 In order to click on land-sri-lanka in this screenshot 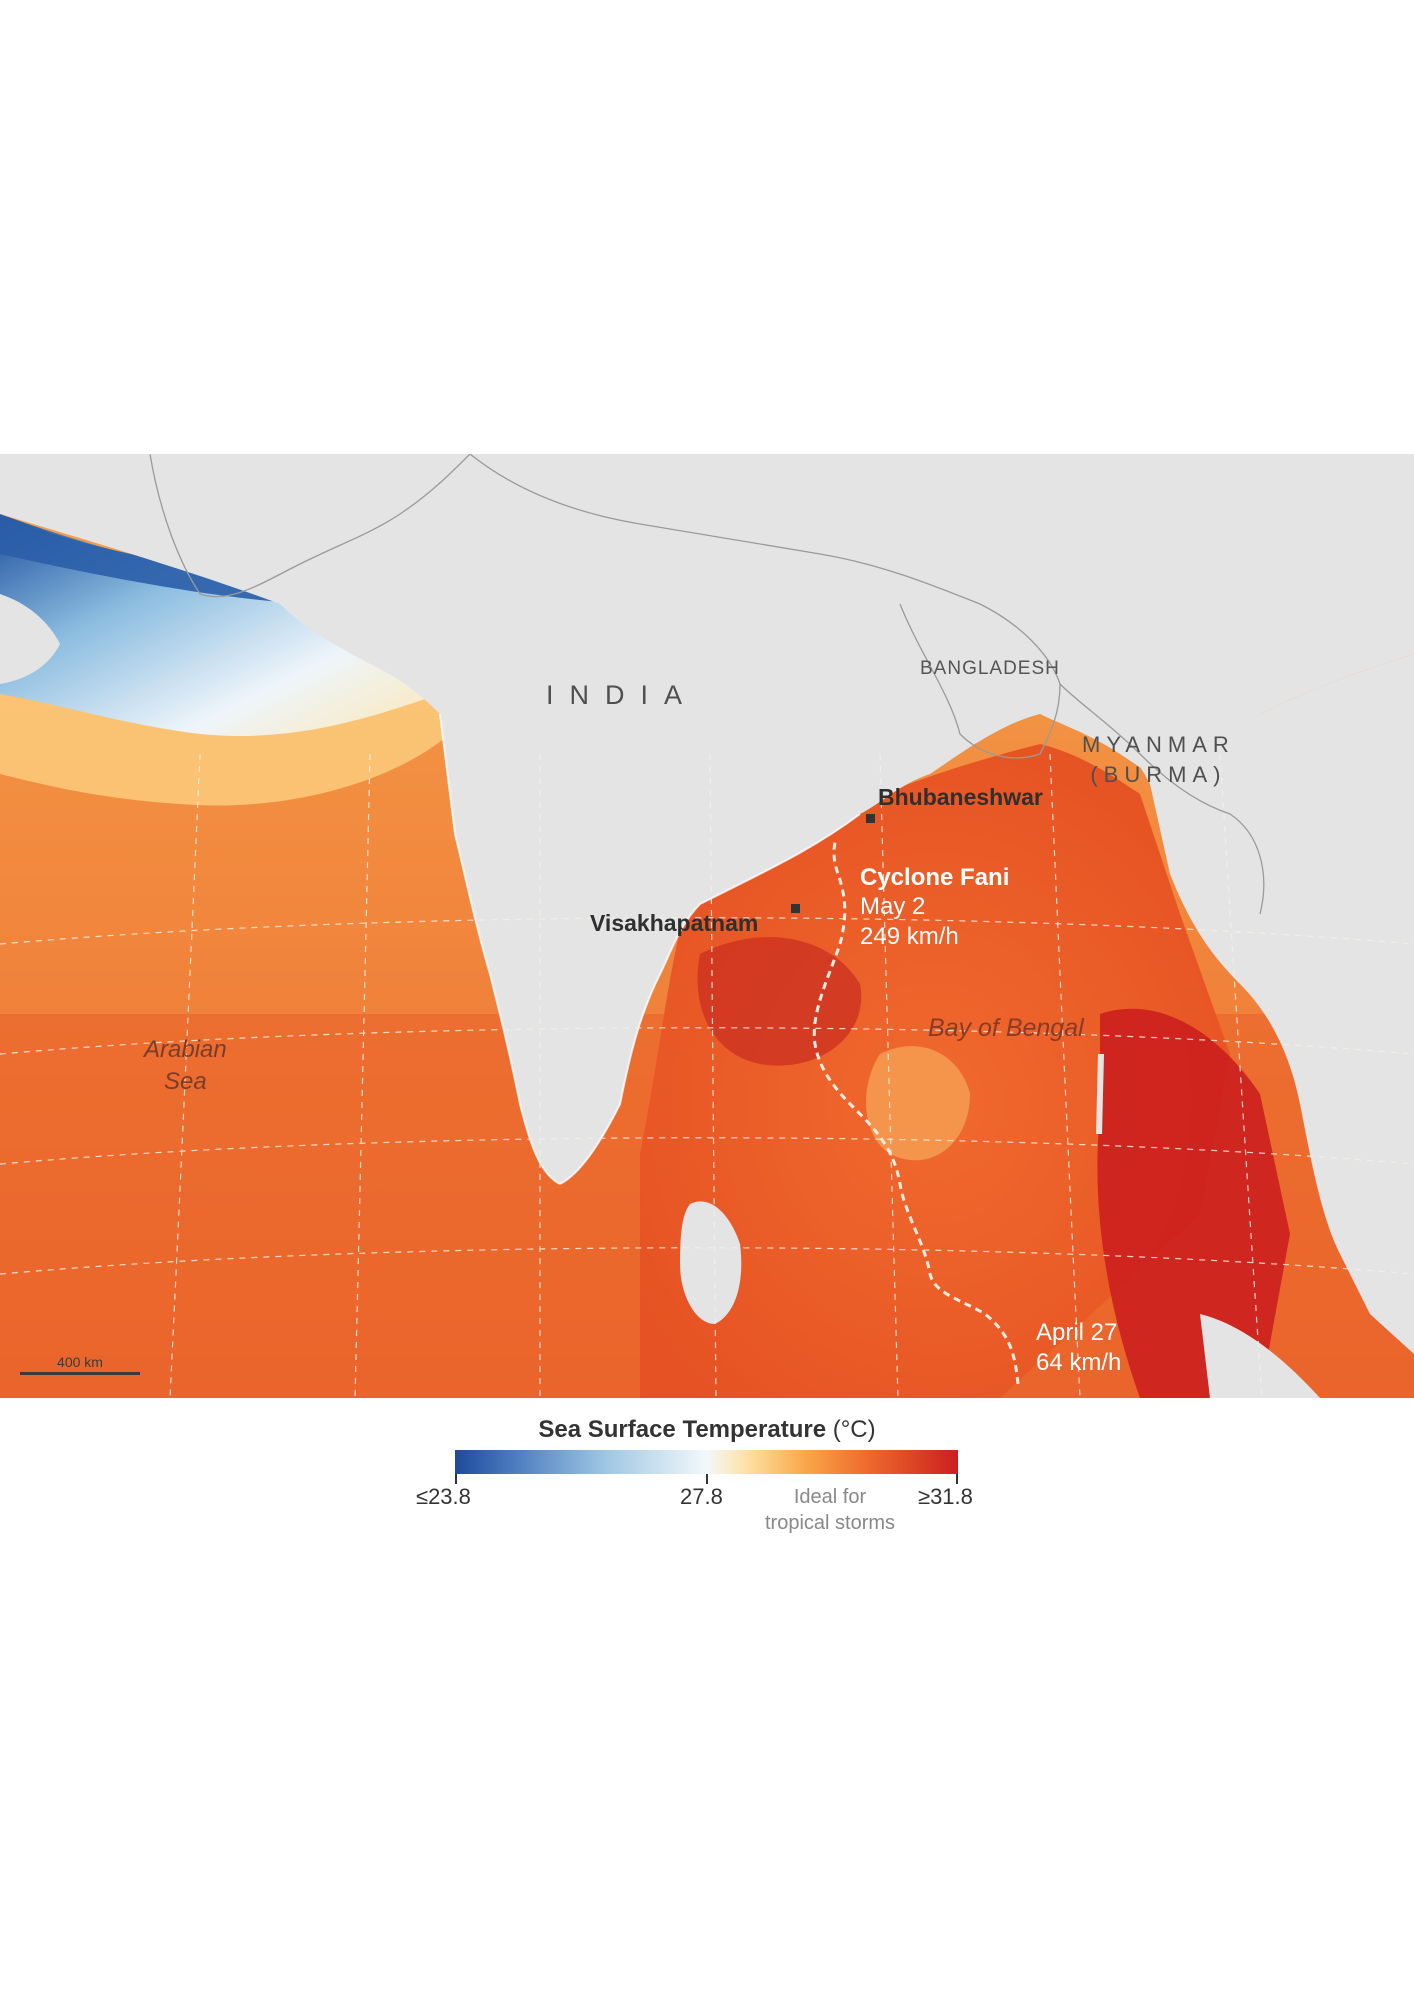, I will do `click(711, 1262)`.